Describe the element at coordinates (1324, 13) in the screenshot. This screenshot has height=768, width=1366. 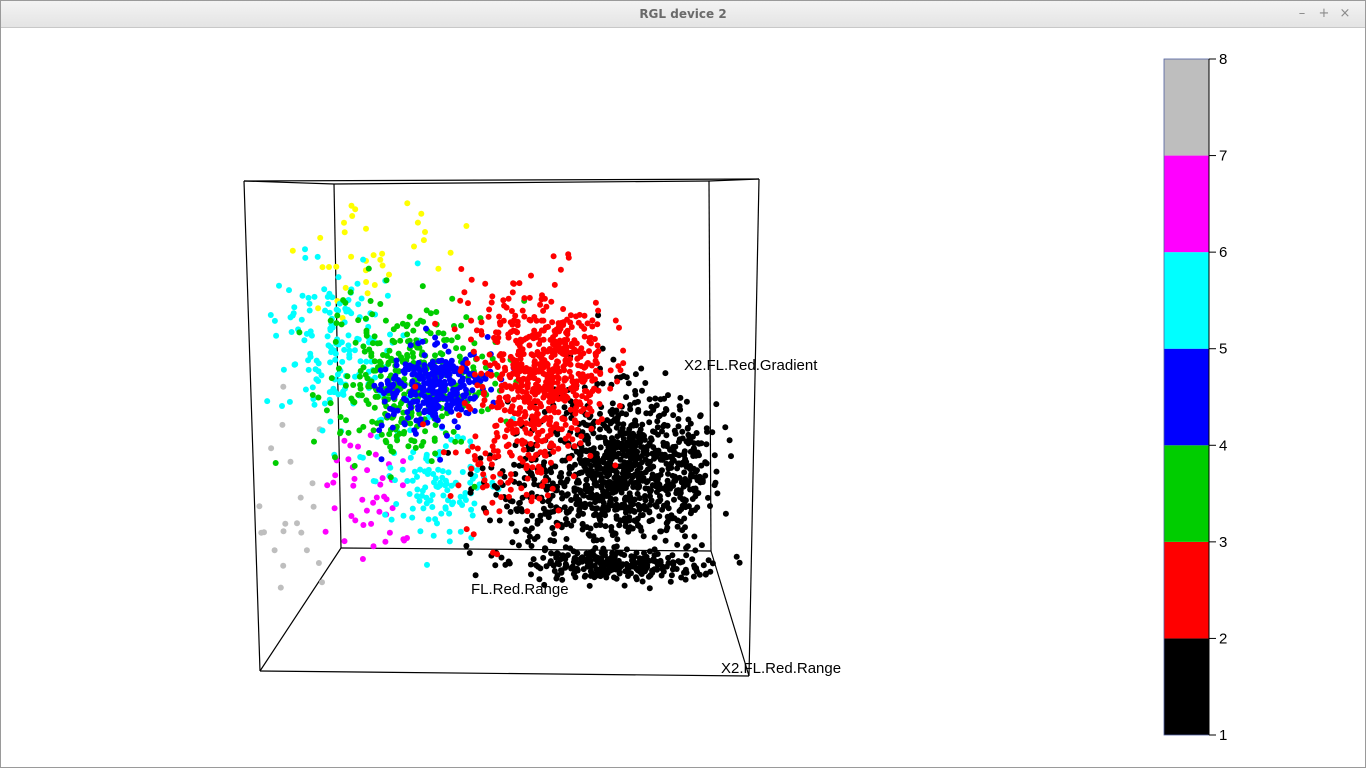
I see `maximize-icon: +` at that location.